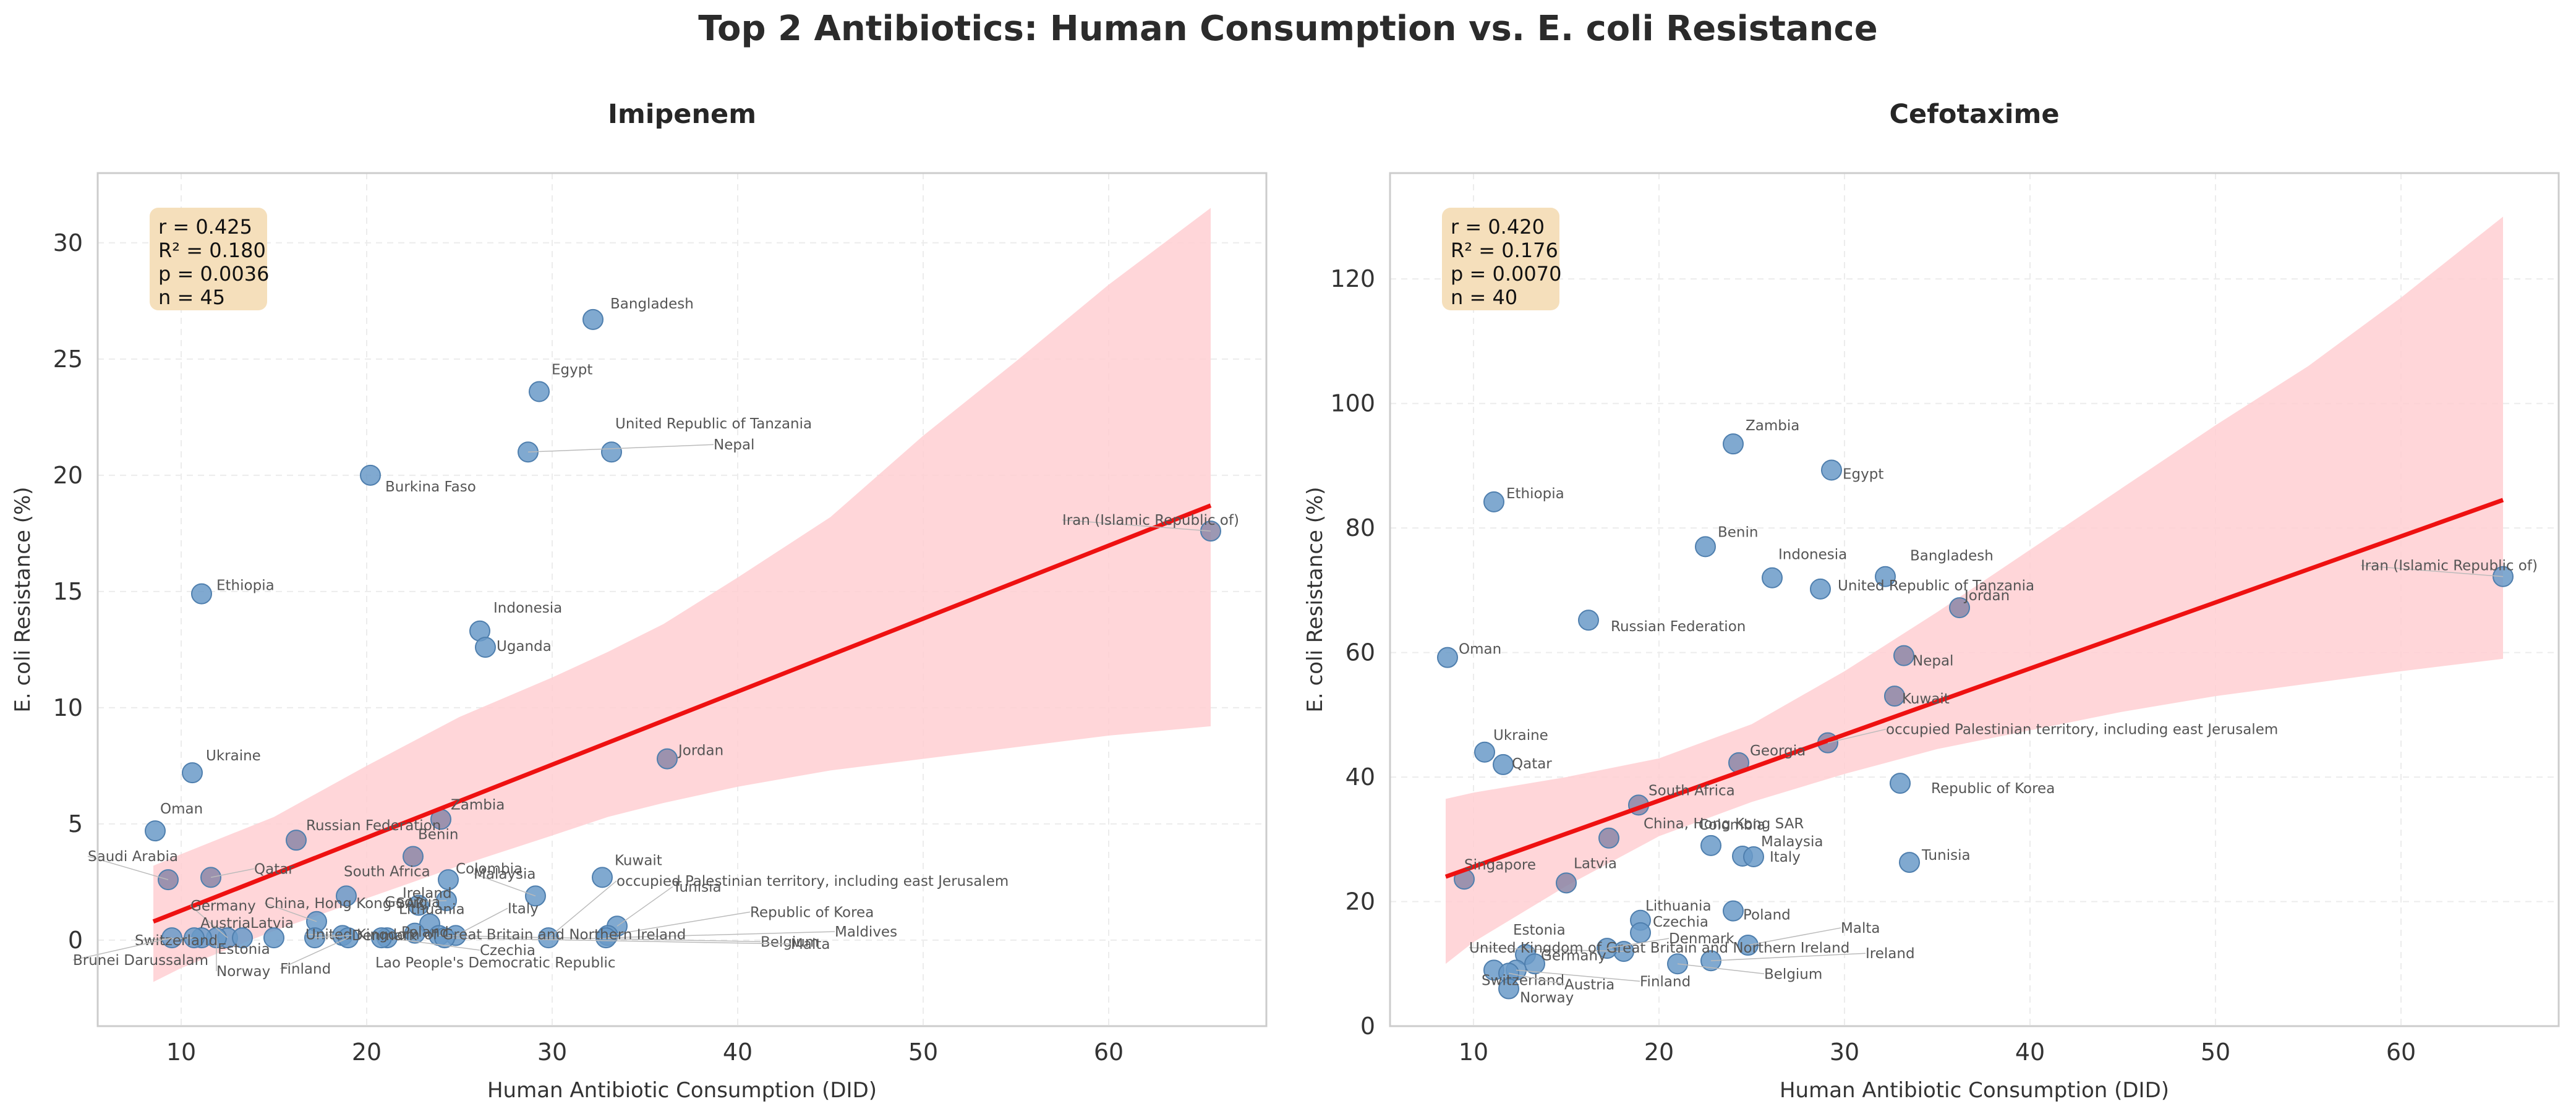 The width and height of the screenshot is (2576, 1117). Describe the element at coordinates (68, 591) in the screenshot. I see `y-tick-label: 15` at that location.